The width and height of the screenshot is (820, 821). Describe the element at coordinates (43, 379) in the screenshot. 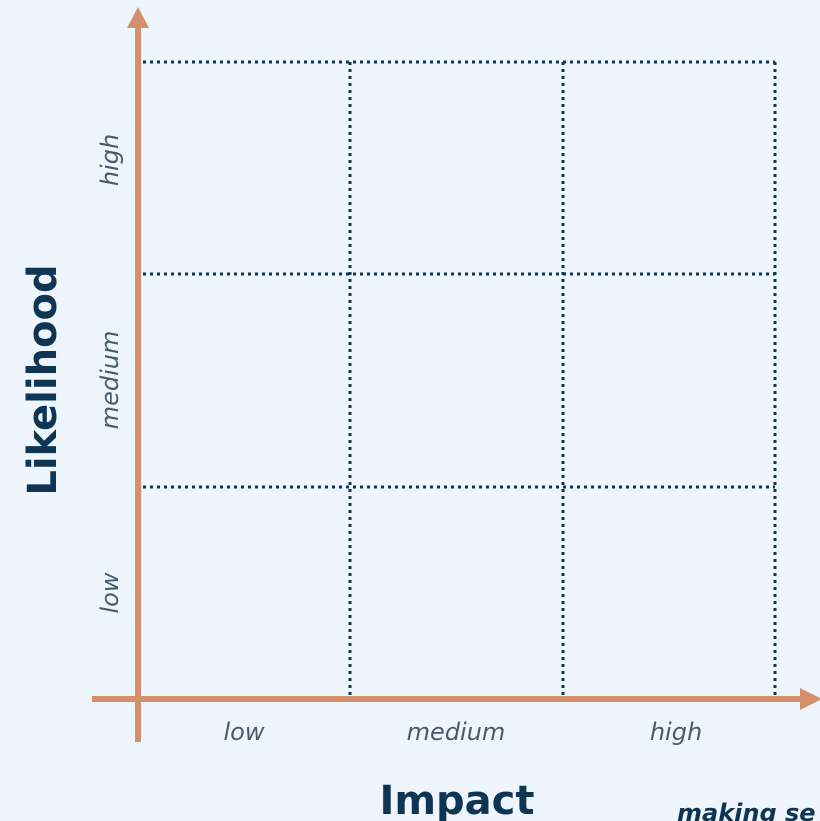

I see `y-axis-title: Likelihood` at that location.